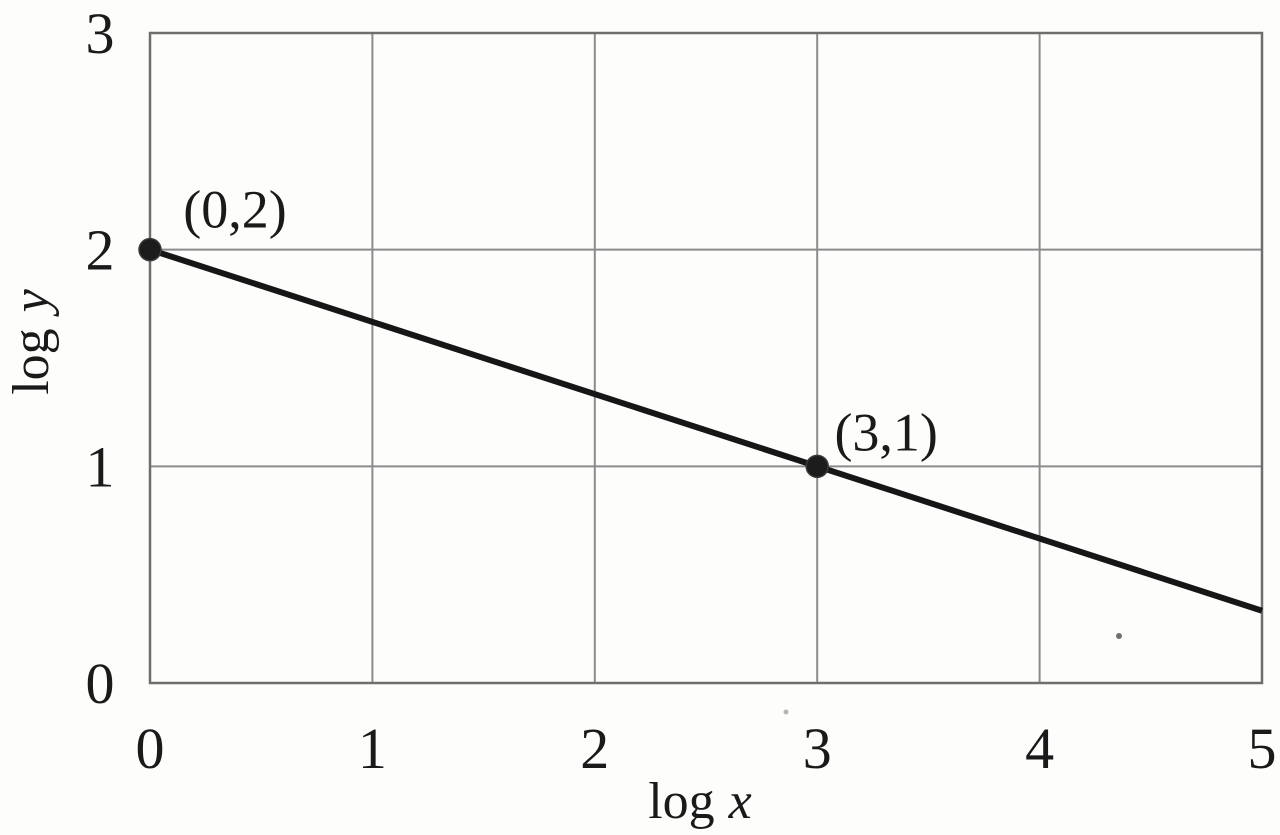 The image size is (1280, 835). What do you see at coordinates (100, 250) in the screenshot?
I see `y-tick-label-2: 2` at bounding box center [100, 250].